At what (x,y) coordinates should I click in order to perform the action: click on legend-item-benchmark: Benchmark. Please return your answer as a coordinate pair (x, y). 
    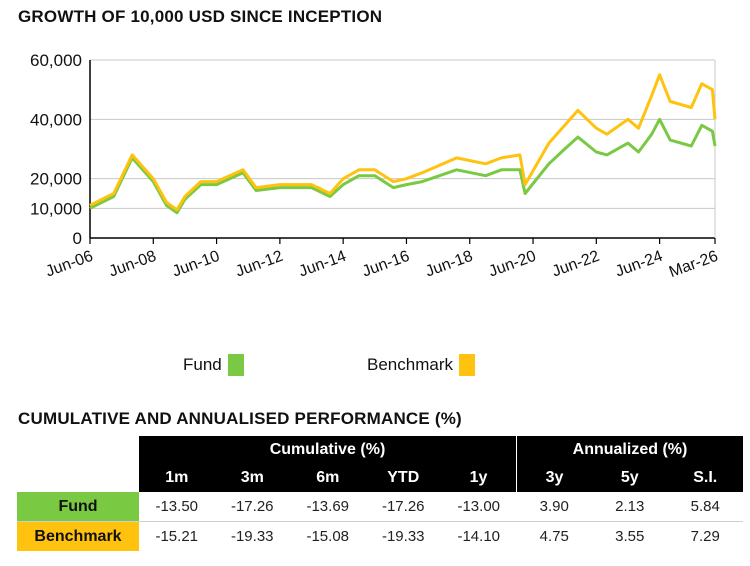
    Looking at the image, I should click on (421, 365).